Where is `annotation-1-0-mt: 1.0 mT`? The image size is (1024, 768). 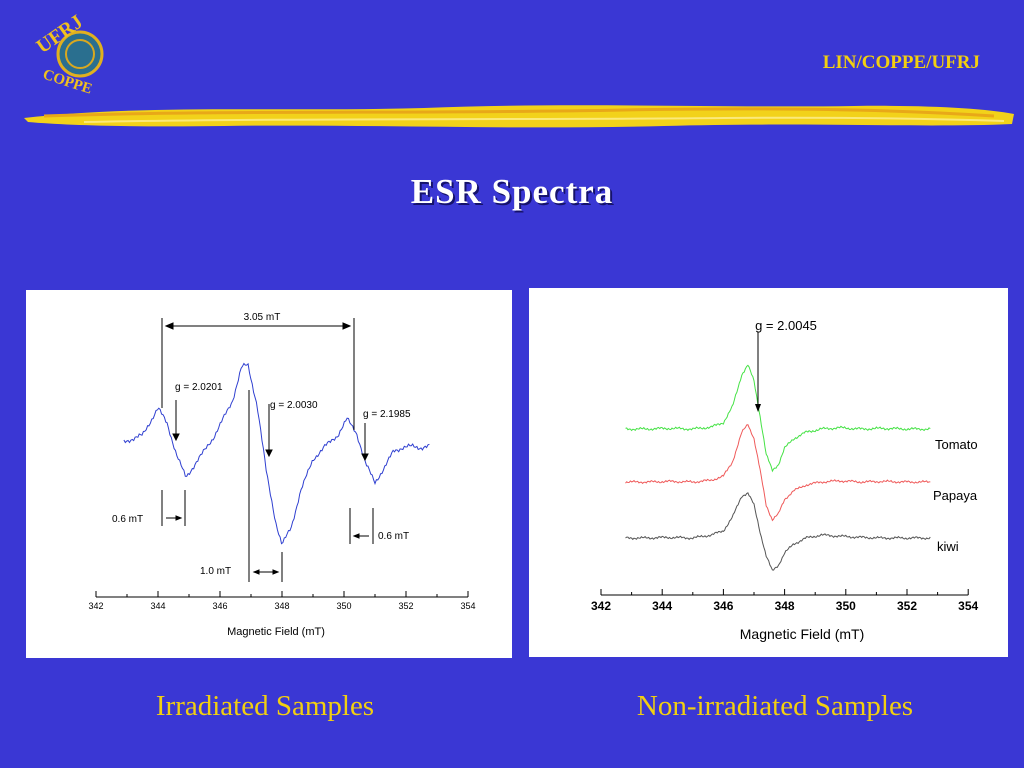
annotation-1-0-mt: 1.0 mT is located at coordinates (215, 571).